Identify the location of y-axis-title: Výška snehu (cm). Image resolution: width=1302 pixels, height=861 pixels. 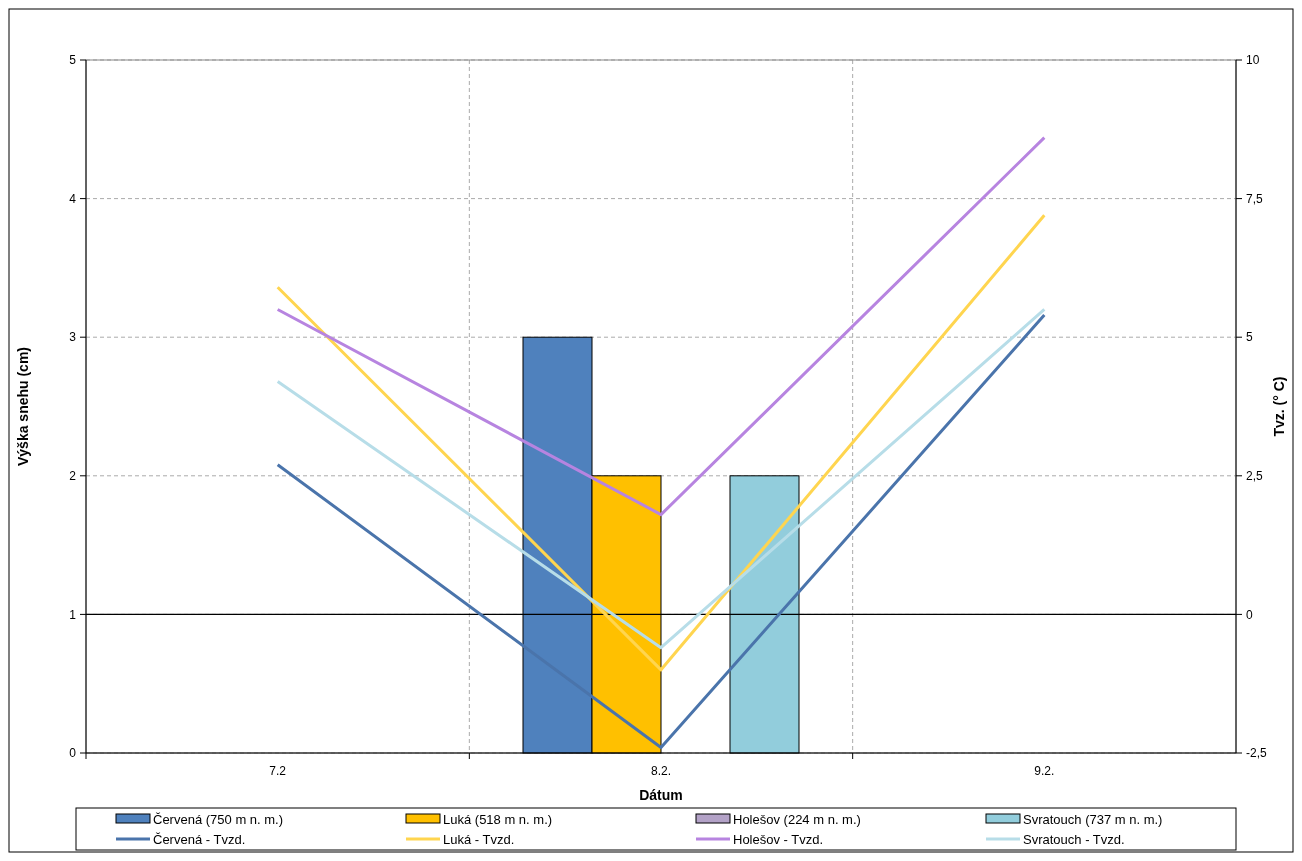
(23, 406).